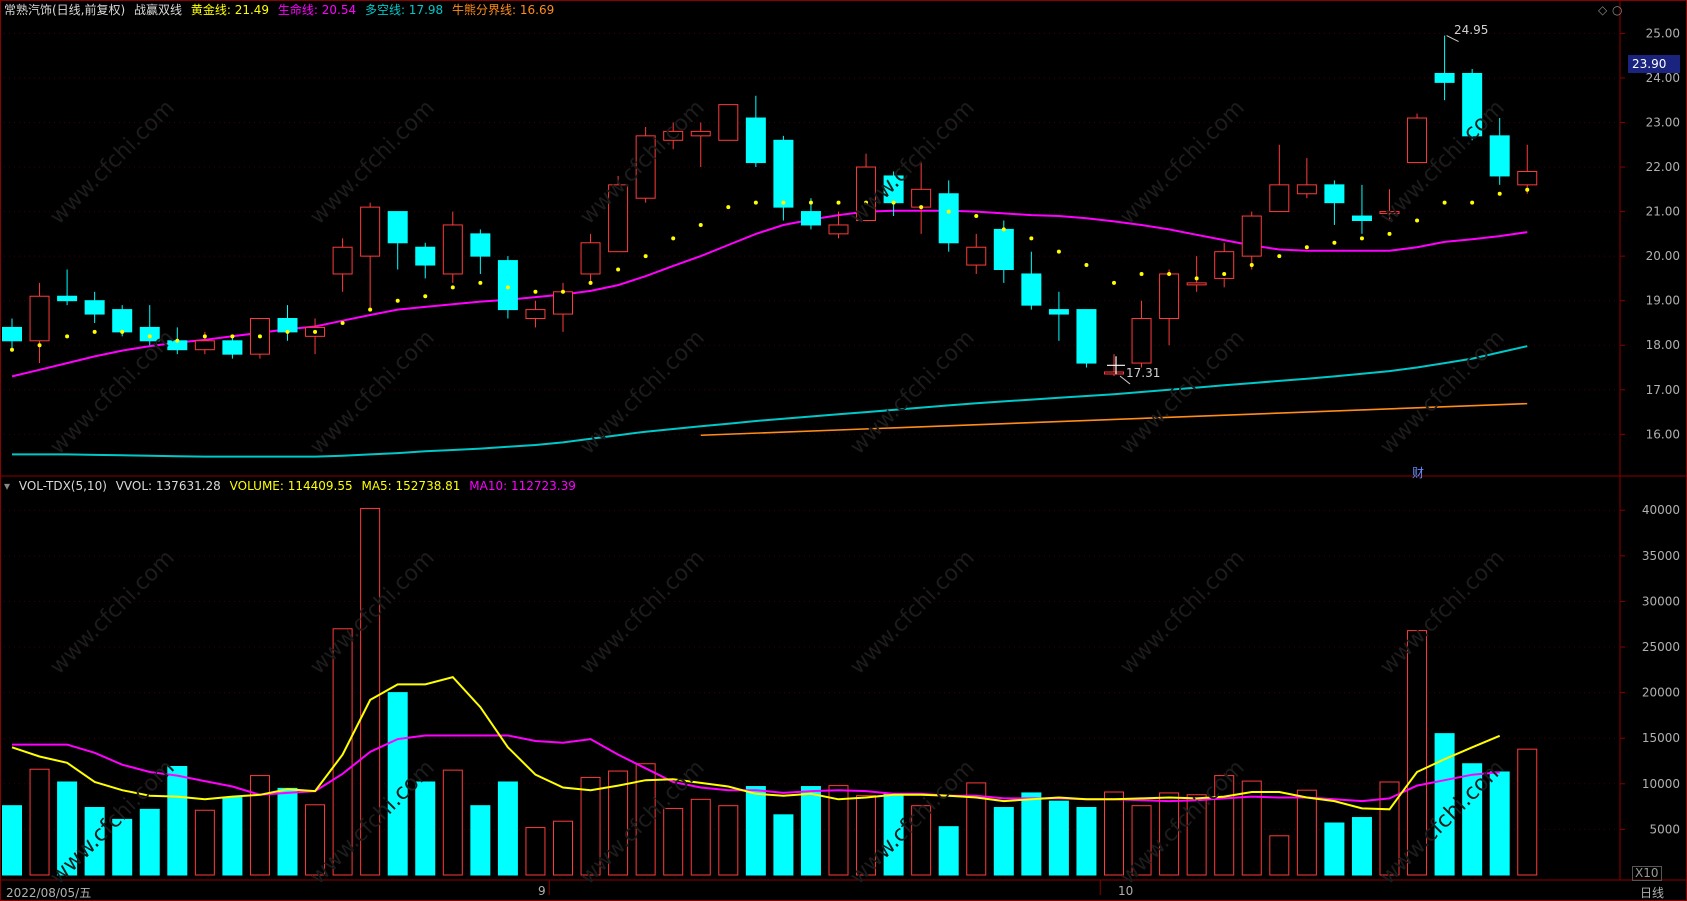  I want to click on volume-tick-label: 30000, so click(1661, 601).